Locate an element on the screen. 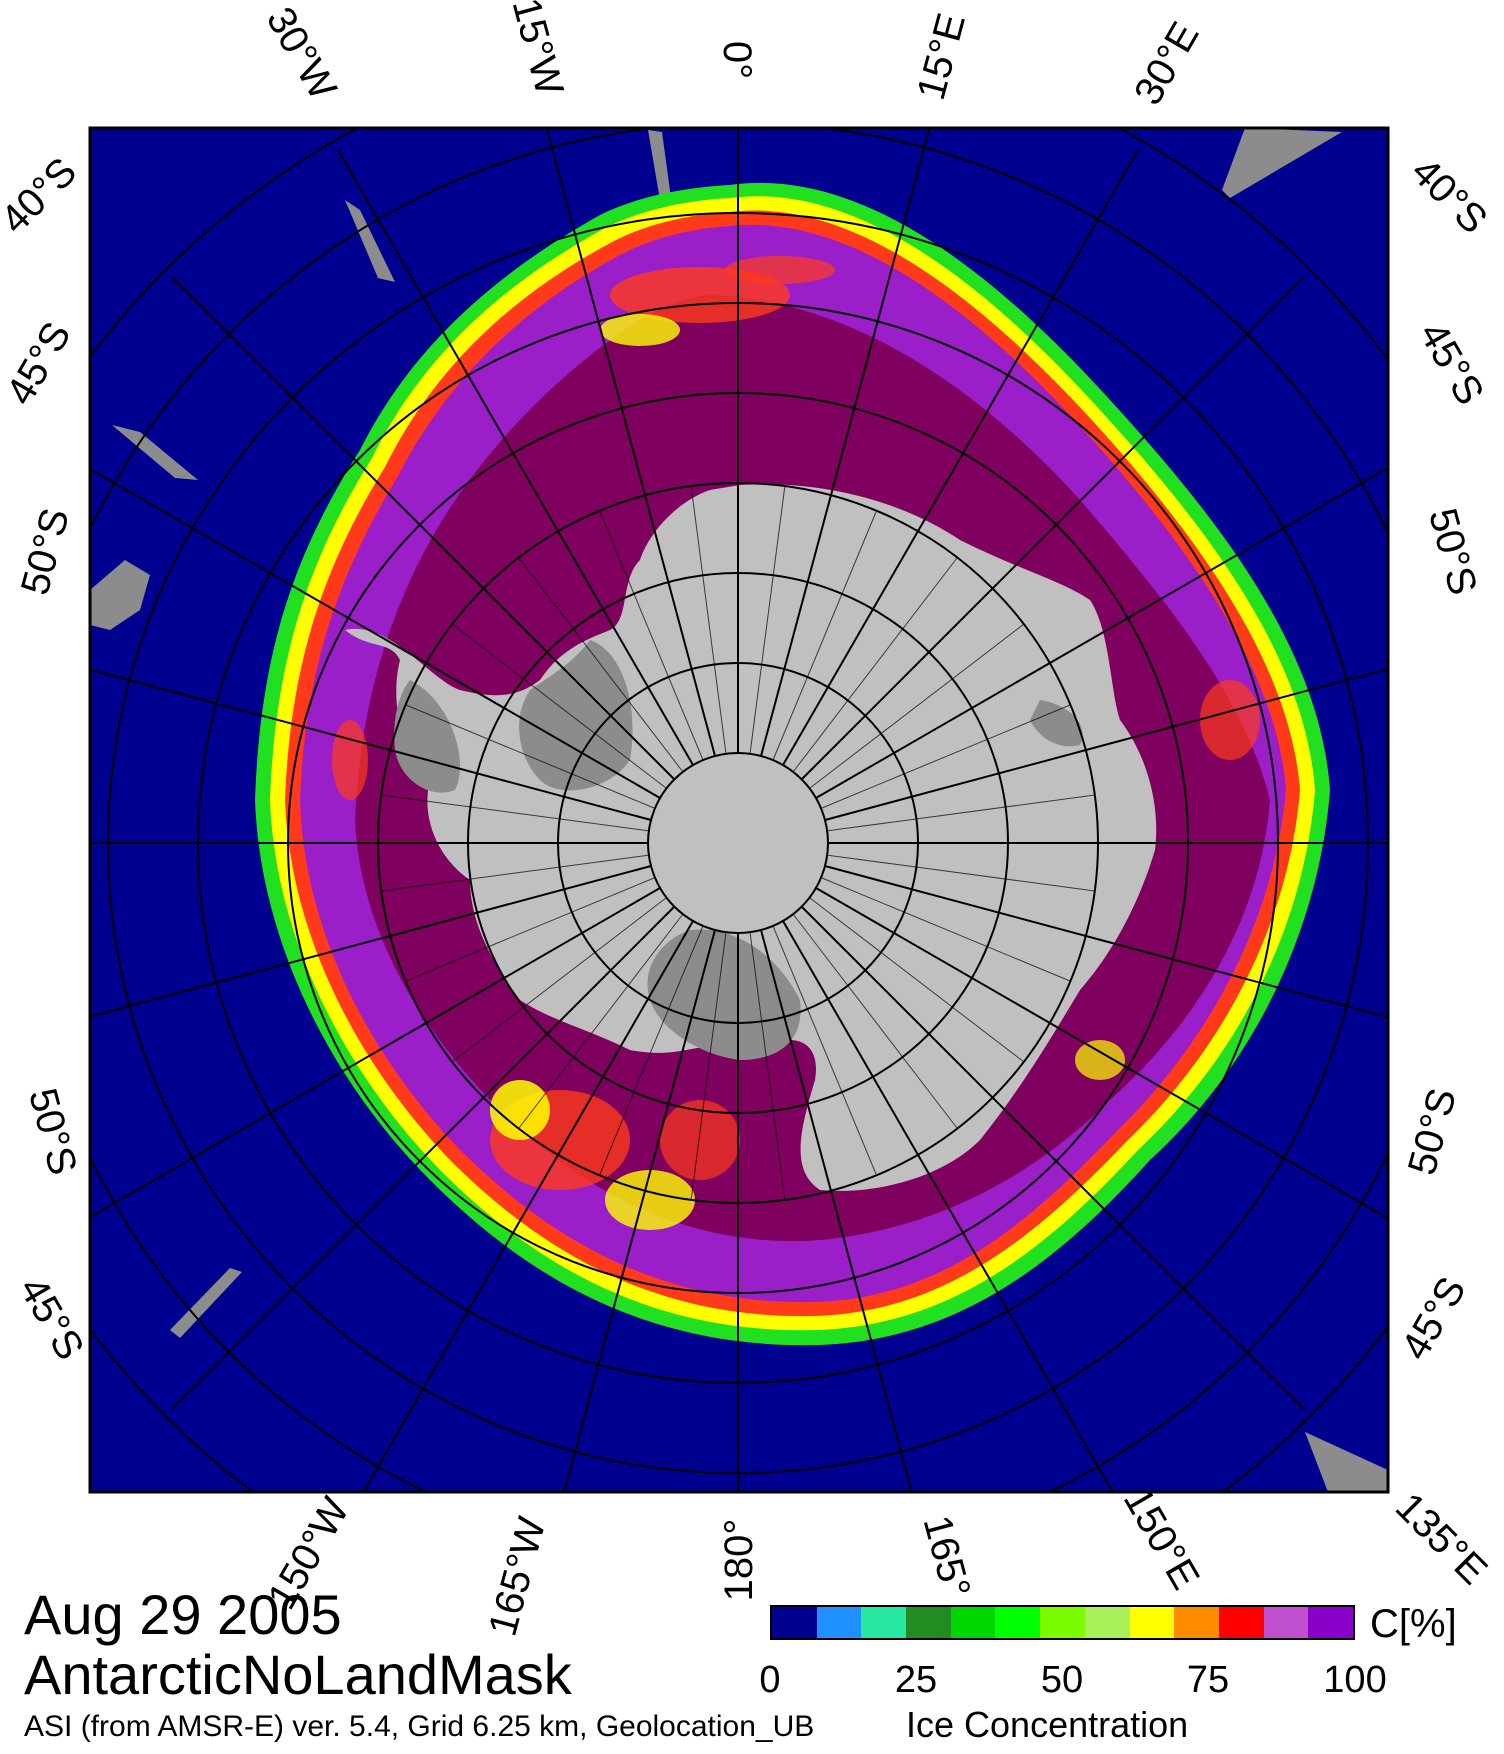 The image size is (1504, 1754). lon-label-bottom: 165° is located at coordinates (947, 1556).